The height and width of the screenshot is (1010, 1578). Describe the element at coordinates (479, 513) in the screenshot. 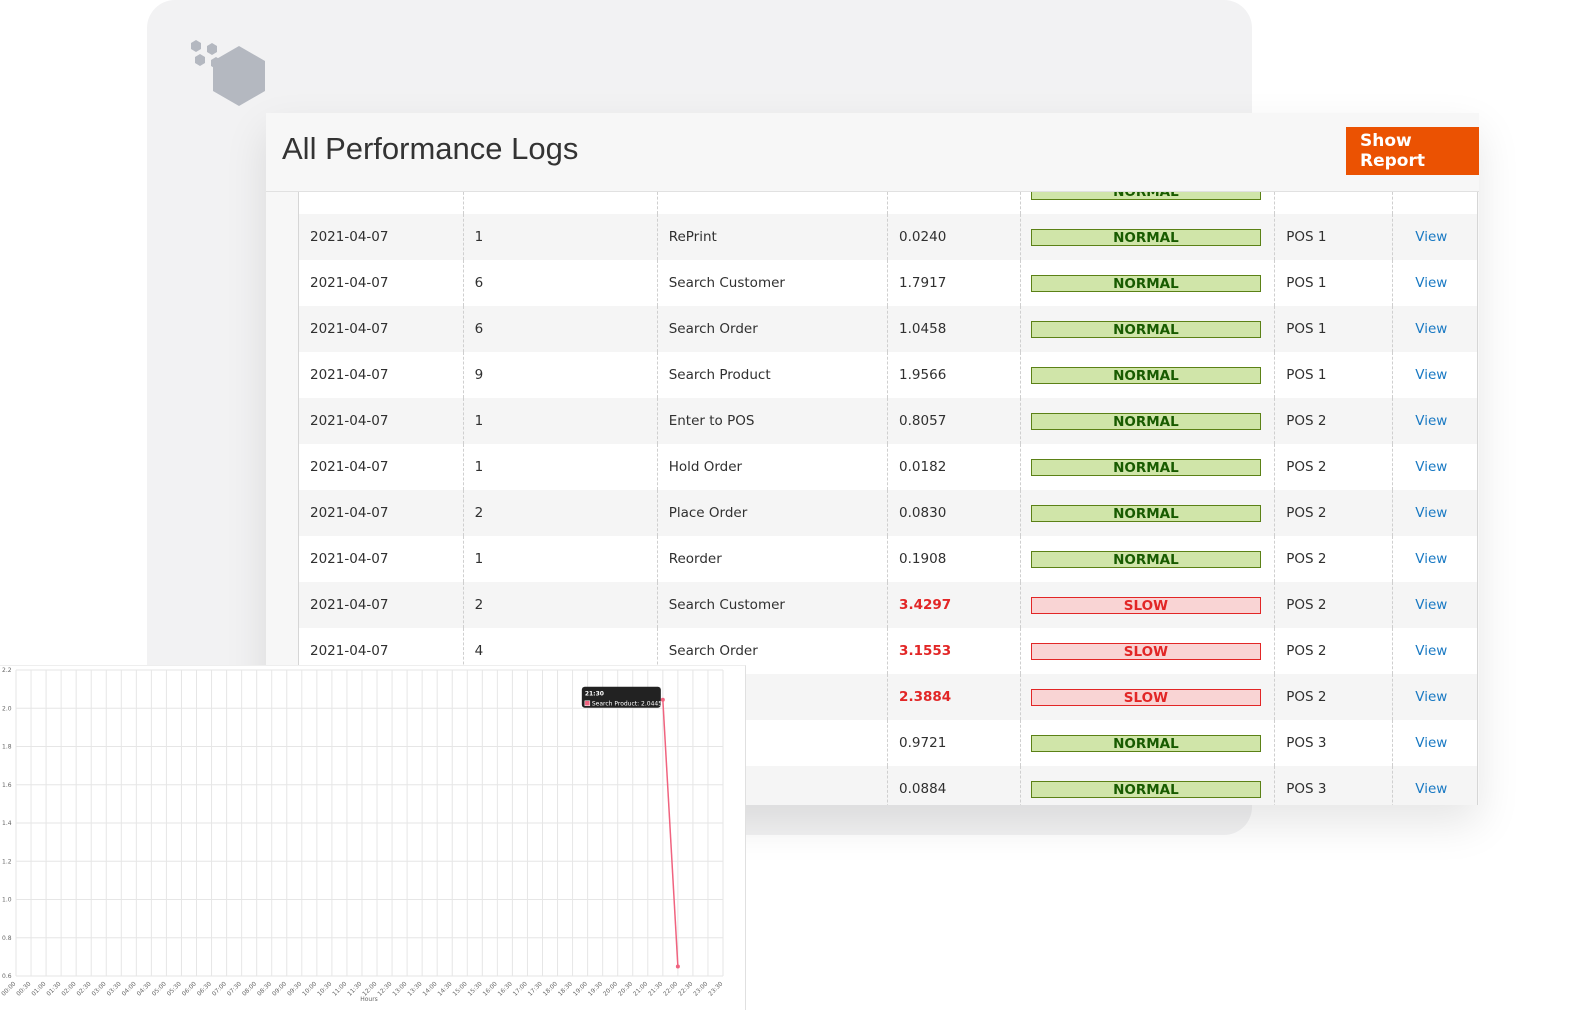

I see `log-count-text: 2` at that location.